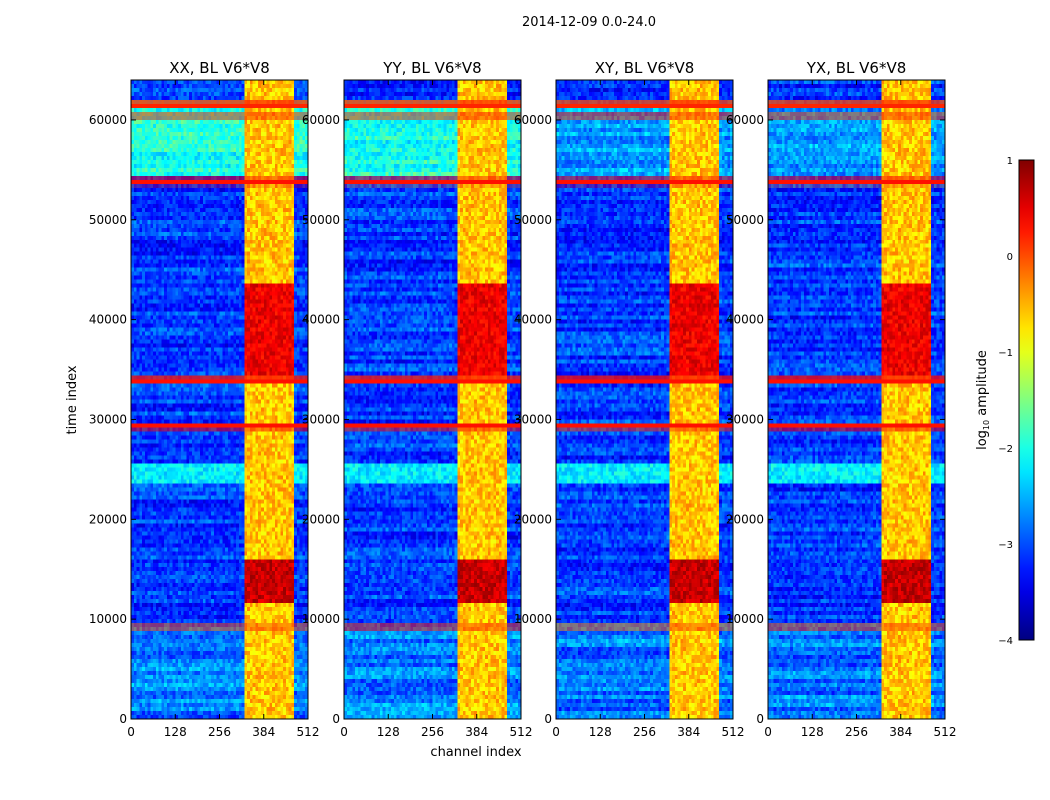 The image size is (1050, 800). I want to click on colorbar-tick-label: −1, so click(1005, 353).